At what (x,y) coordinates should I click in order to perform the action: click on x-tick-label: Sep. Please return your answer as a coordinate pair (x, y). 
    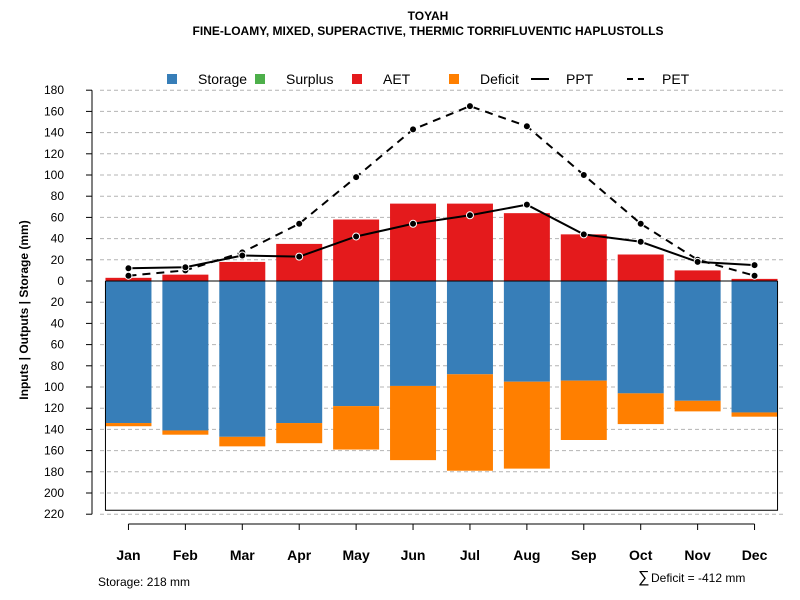
    Looking at the image, I should click on (584, 555).